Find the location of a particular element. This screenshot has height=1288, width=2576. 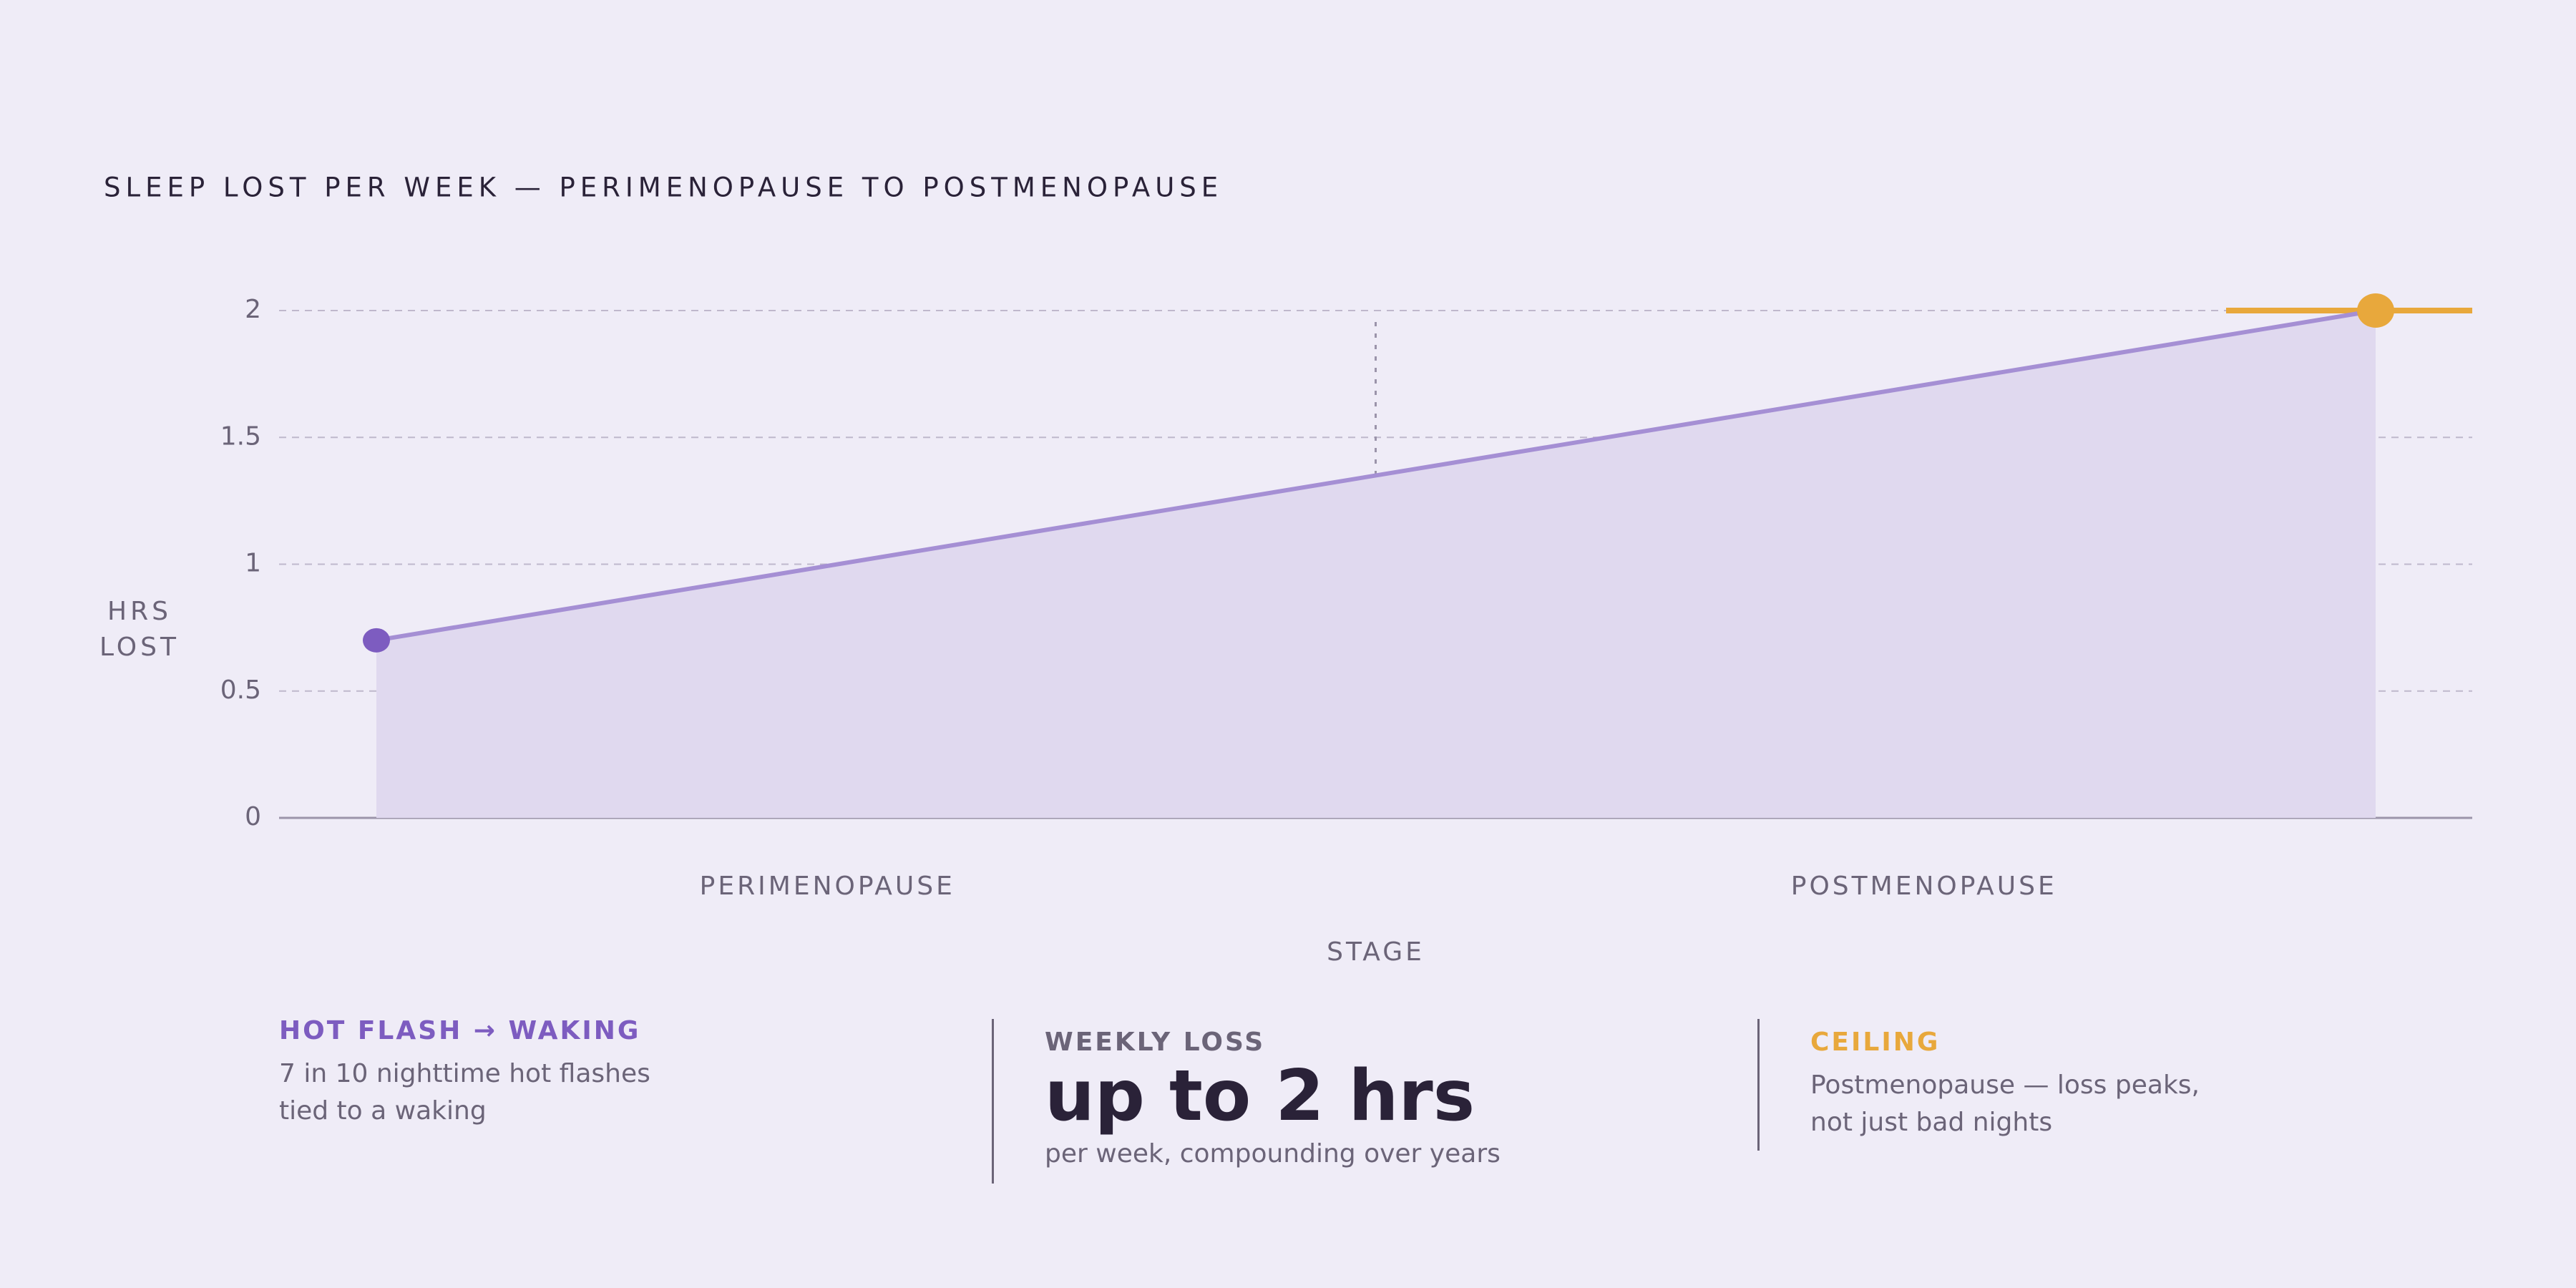

y-axis-label: LOST is located at coordinates (139, 647).